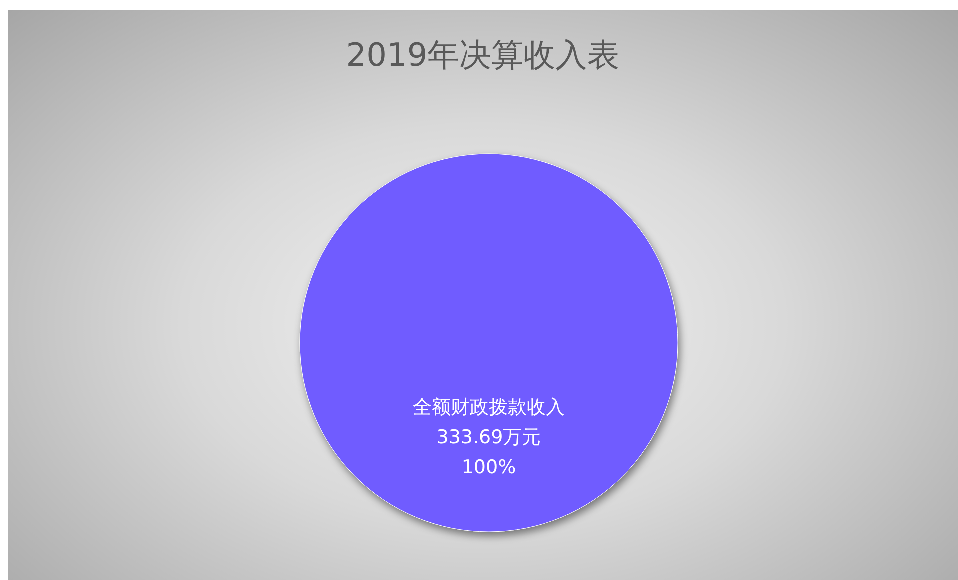 The width and height of the screenshot is (958, 580). Describe the element at coordinates (489, 467) in the screenshot. I see `data-label: 100%` at that location.